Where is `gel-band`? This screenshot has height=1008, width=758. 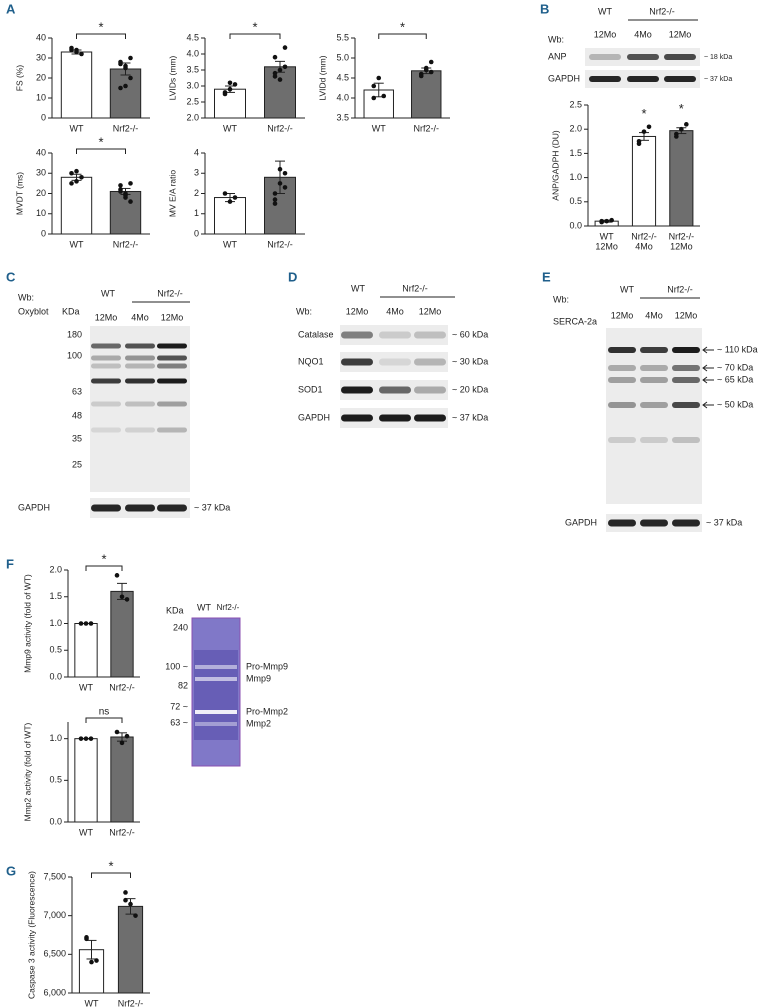 gel-band is located at coordinates (216, 667).